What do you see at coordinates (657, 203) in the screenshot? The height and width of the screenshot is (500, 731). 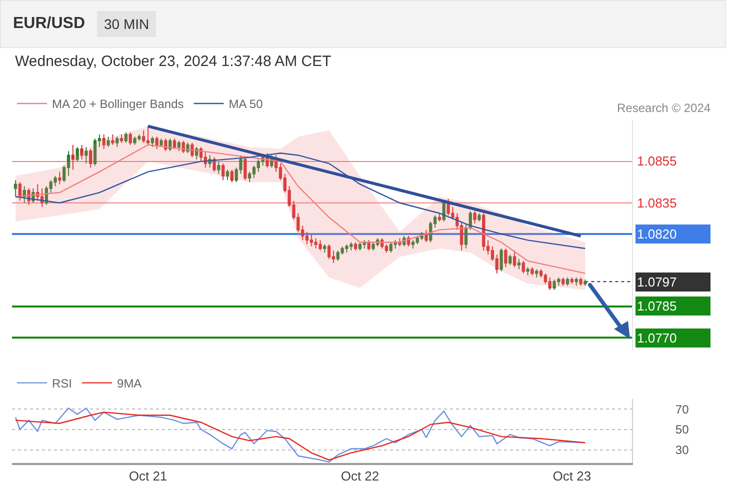 I see `ref-line-label: 1.0835` at bounding box center [657, 203].